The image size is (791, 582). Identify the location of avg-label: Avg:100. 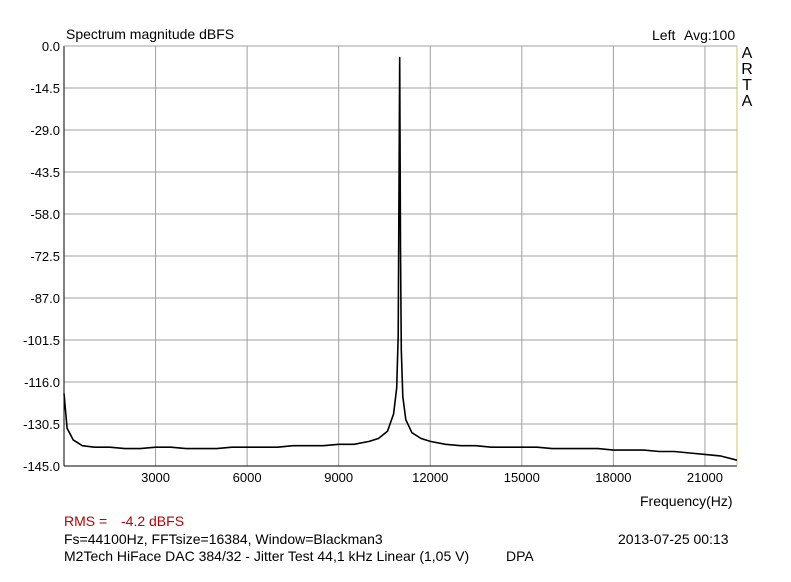
(710, 35).